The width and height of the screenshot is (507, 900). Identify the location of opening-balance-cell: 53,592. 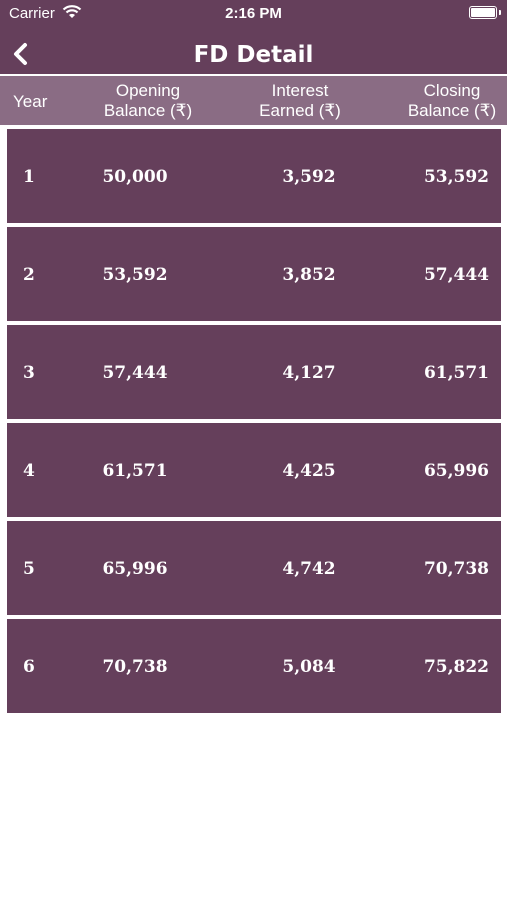
(135, 275).